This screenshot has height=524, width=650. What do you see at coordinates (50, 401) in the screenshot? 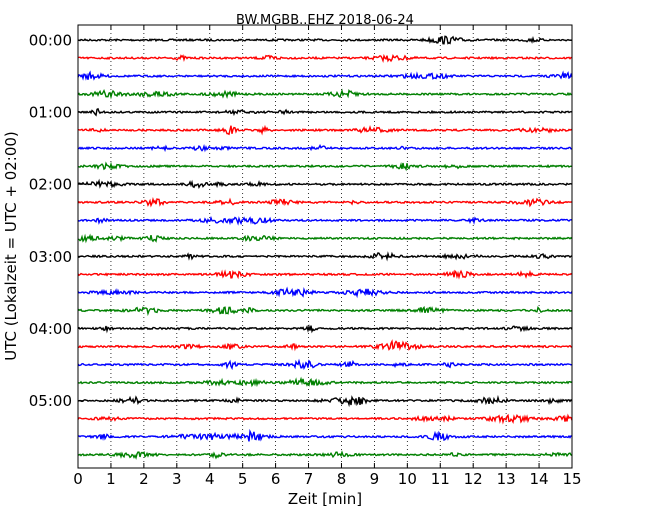
I see `y-tick-label-5: 05:00` at bounding box center [50, 401].